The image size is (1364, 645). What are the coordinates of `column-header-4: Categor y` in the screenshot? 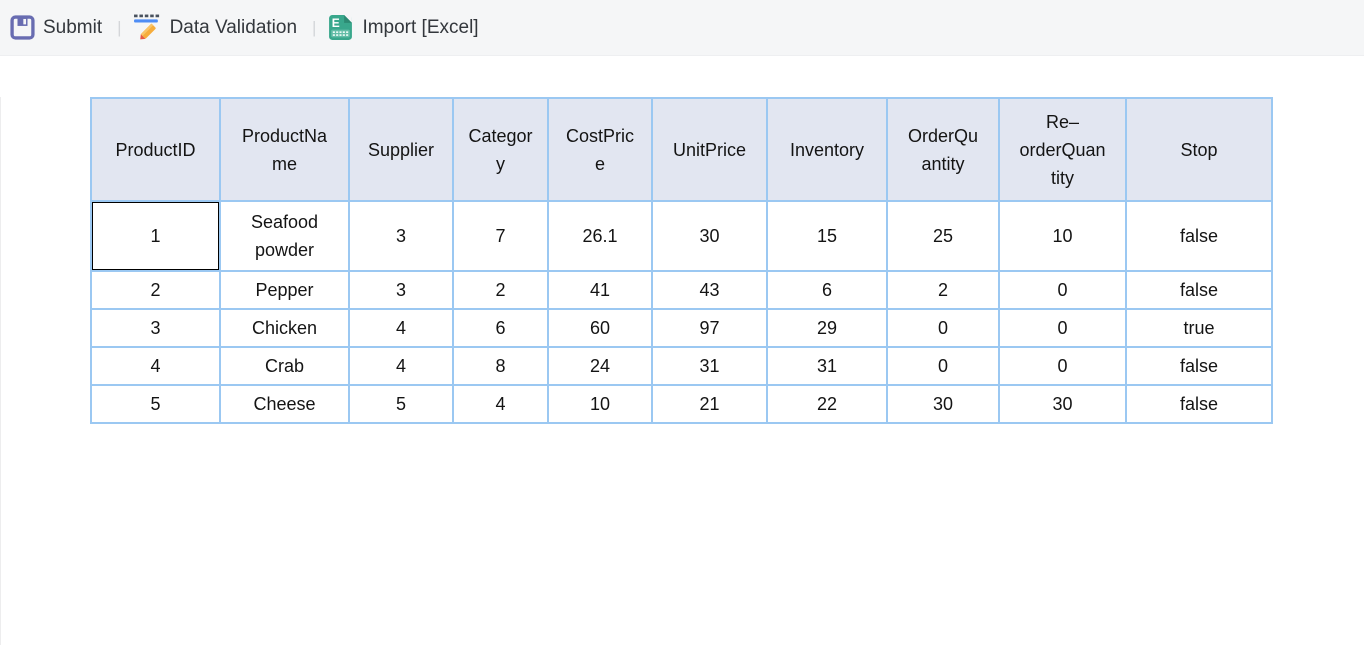 It's located at (500, 149).